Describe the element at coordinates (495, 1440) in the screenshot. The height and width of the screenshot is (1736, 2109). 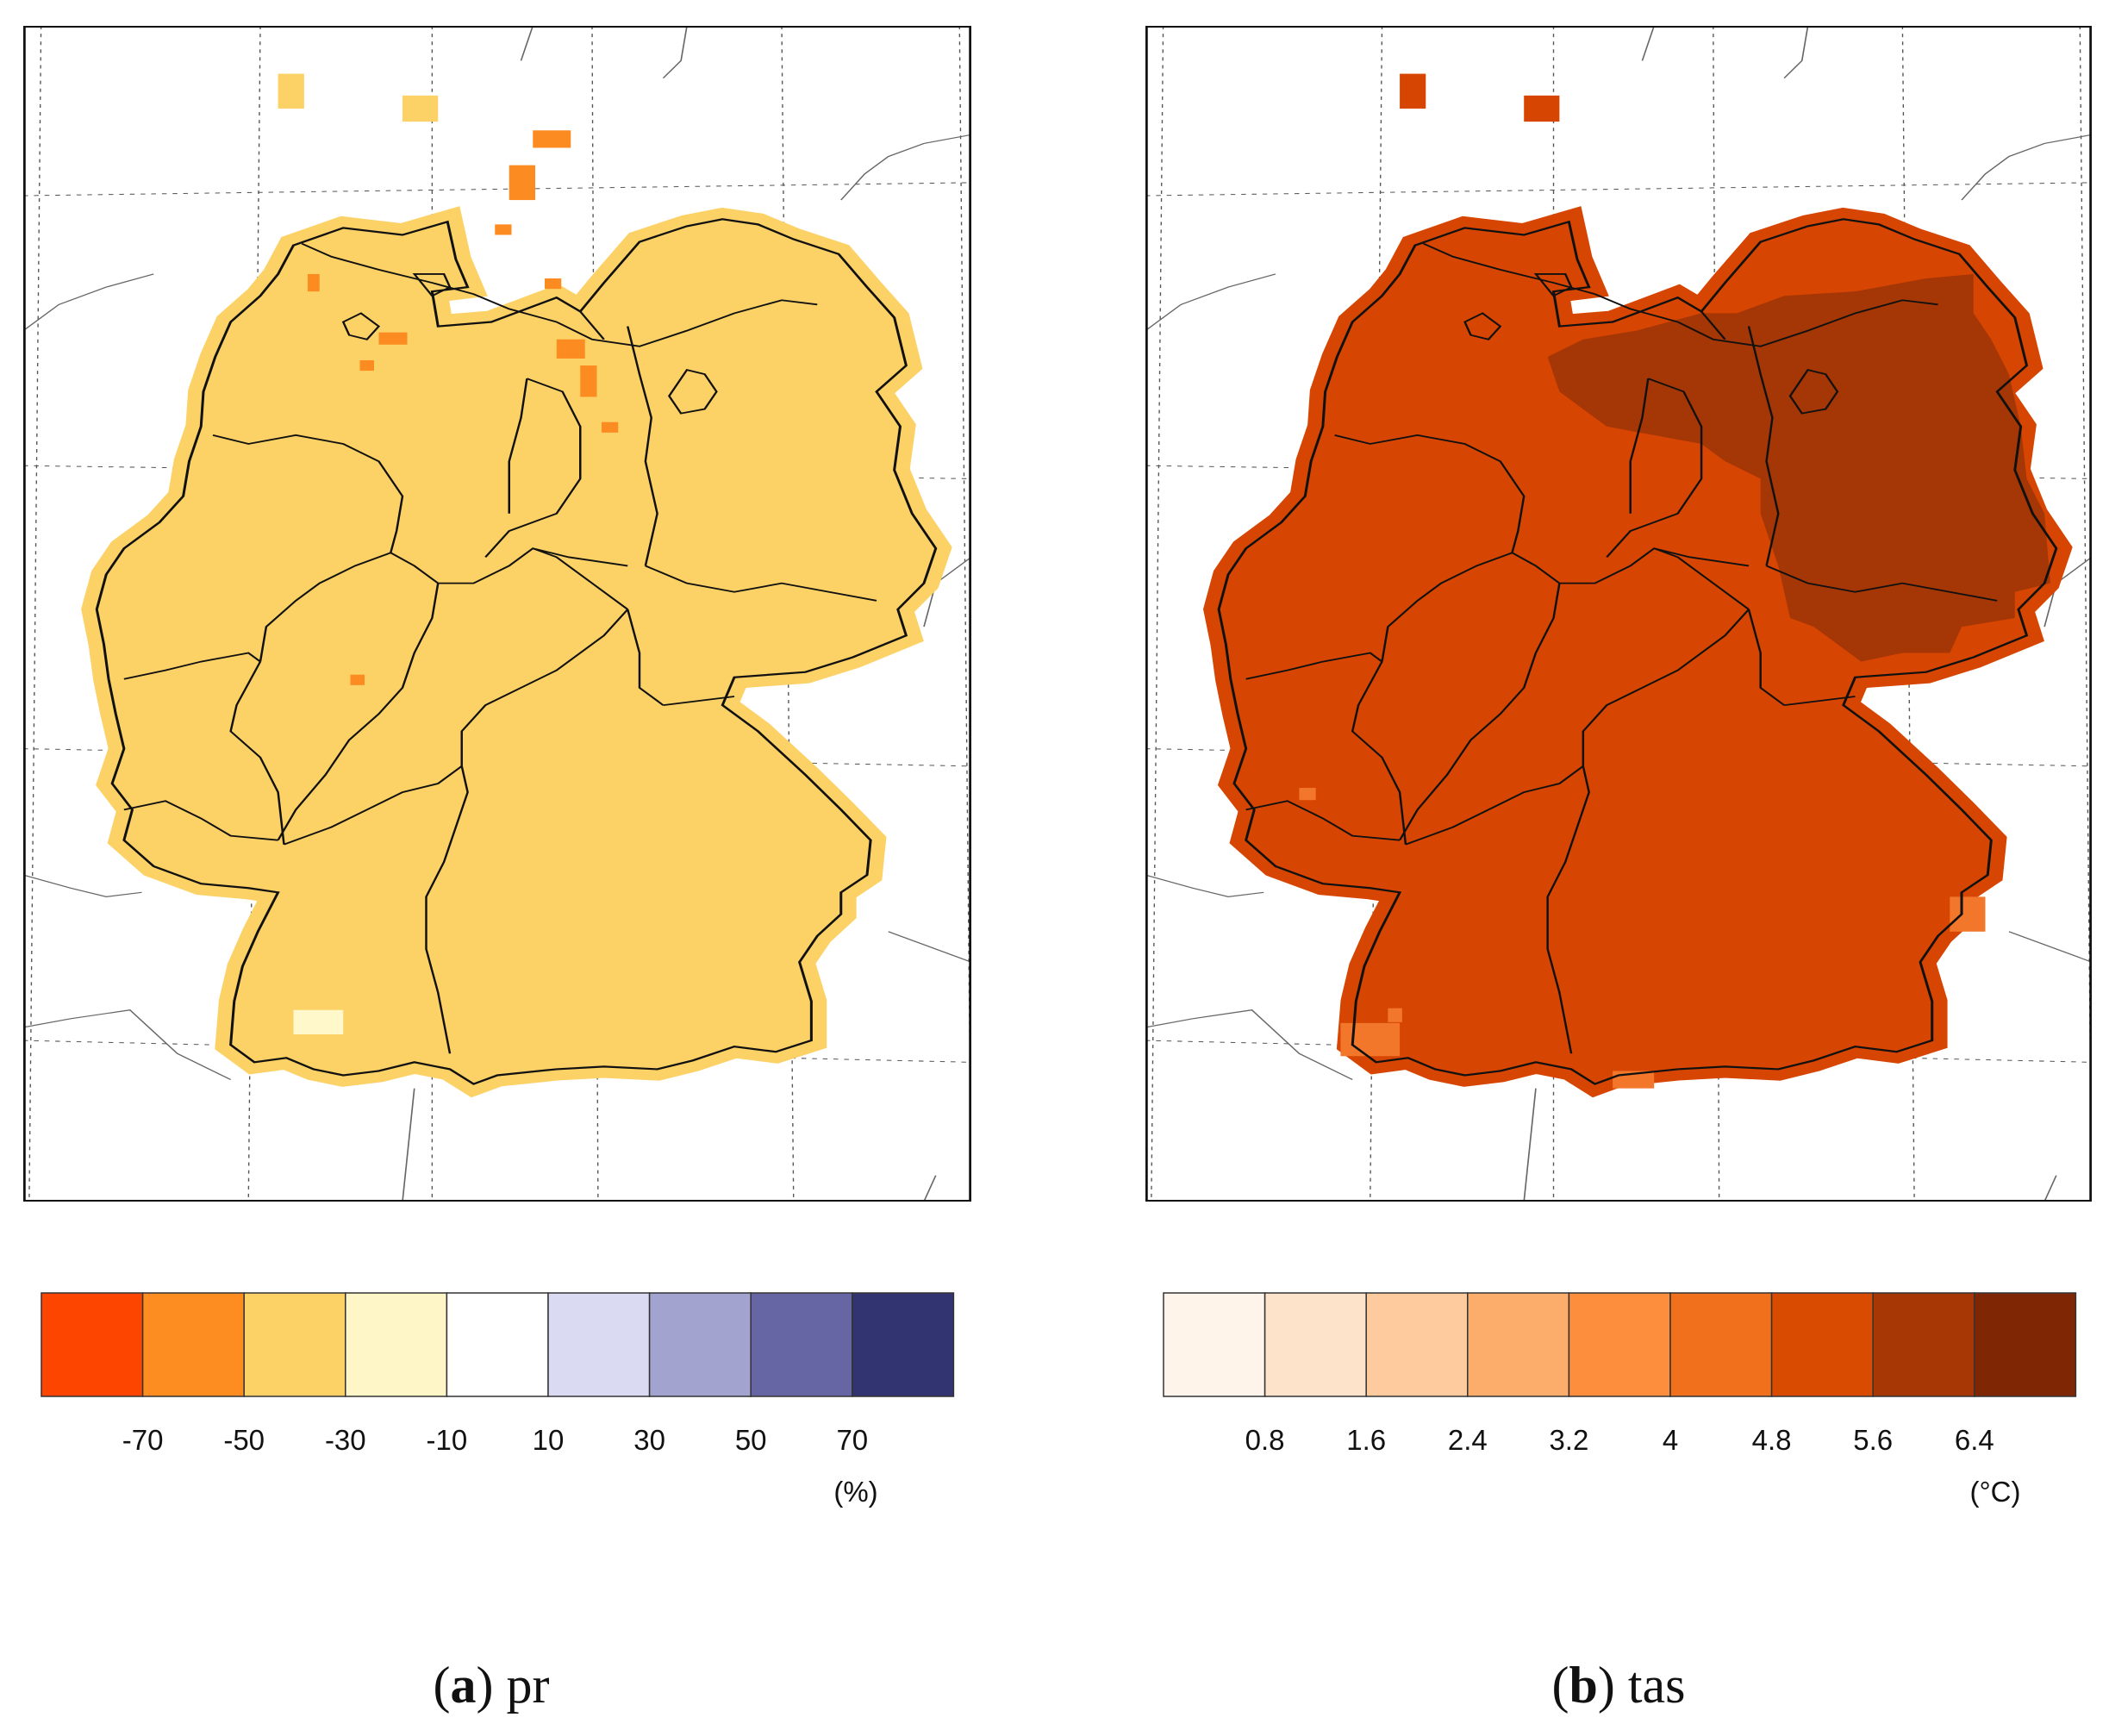
I see `precip-legend-ticks: -70 -50 -30 -10 10 30 50 70` at that location.